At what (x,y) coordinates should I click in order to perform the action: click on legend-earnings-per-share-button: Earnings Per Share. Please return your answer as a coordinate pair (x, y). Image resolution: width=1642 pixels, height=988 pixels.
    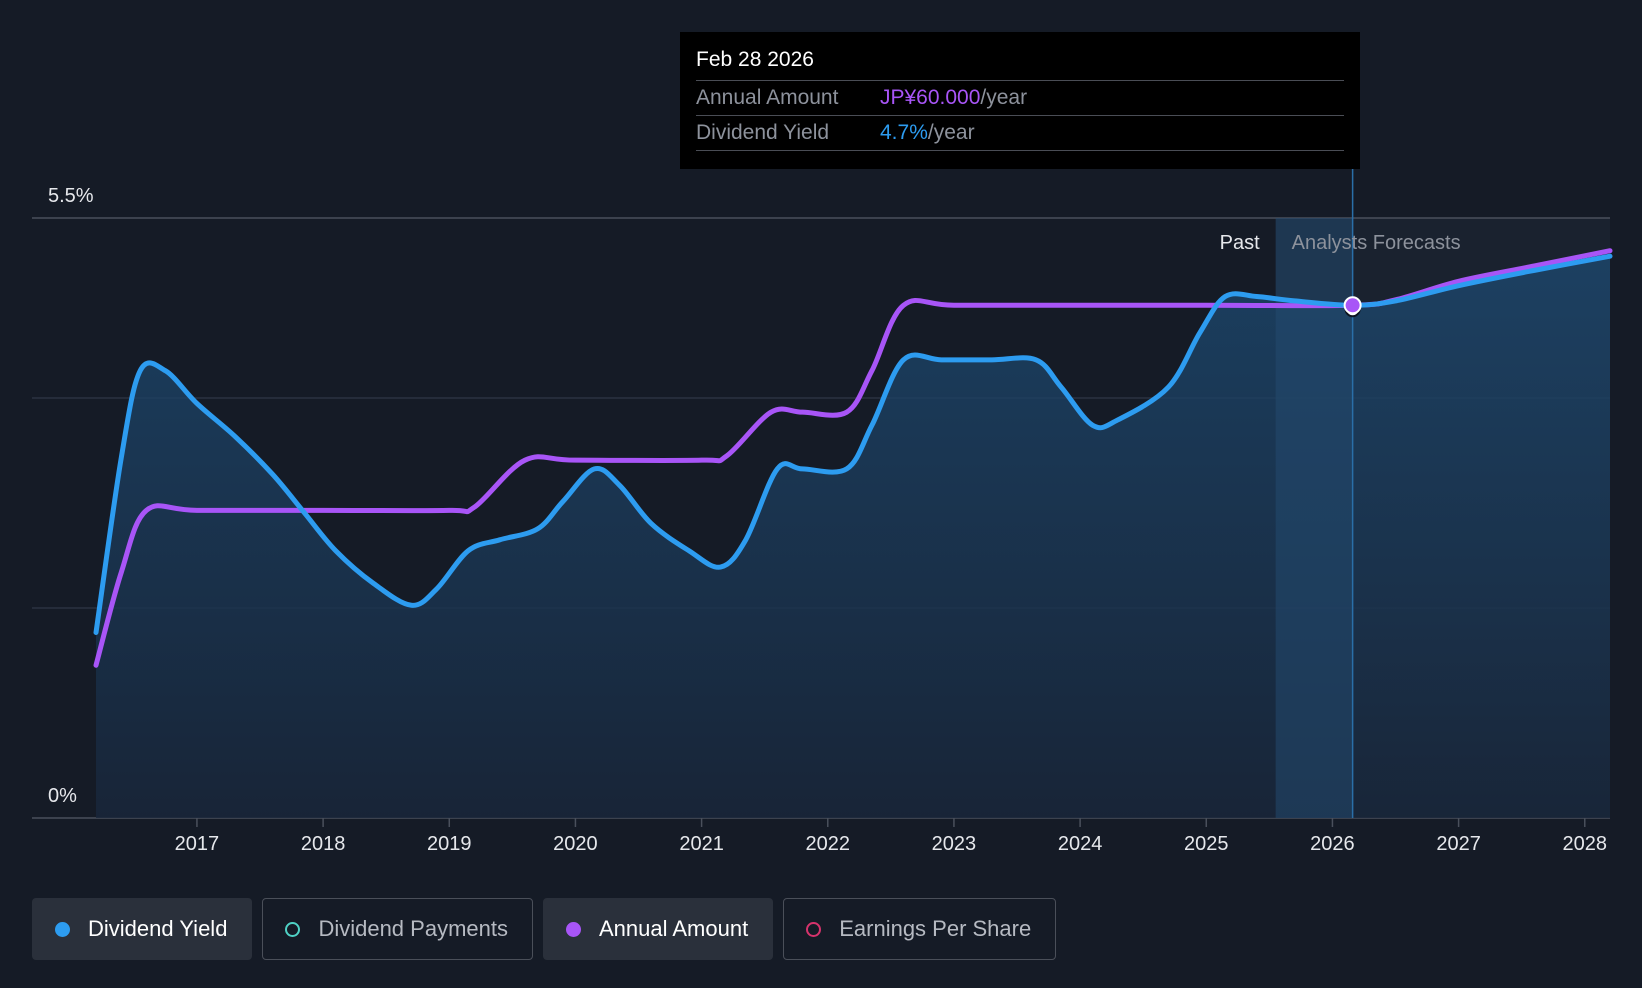
    Looking at the image, I should click on (920, 929).